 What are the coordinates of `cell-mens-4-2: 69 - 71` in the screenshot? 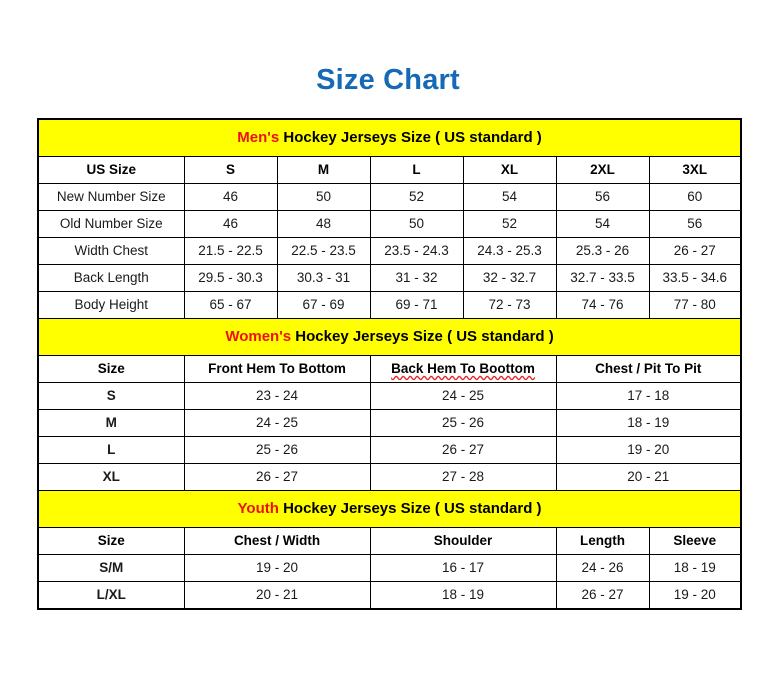 It's located at (416, 305).